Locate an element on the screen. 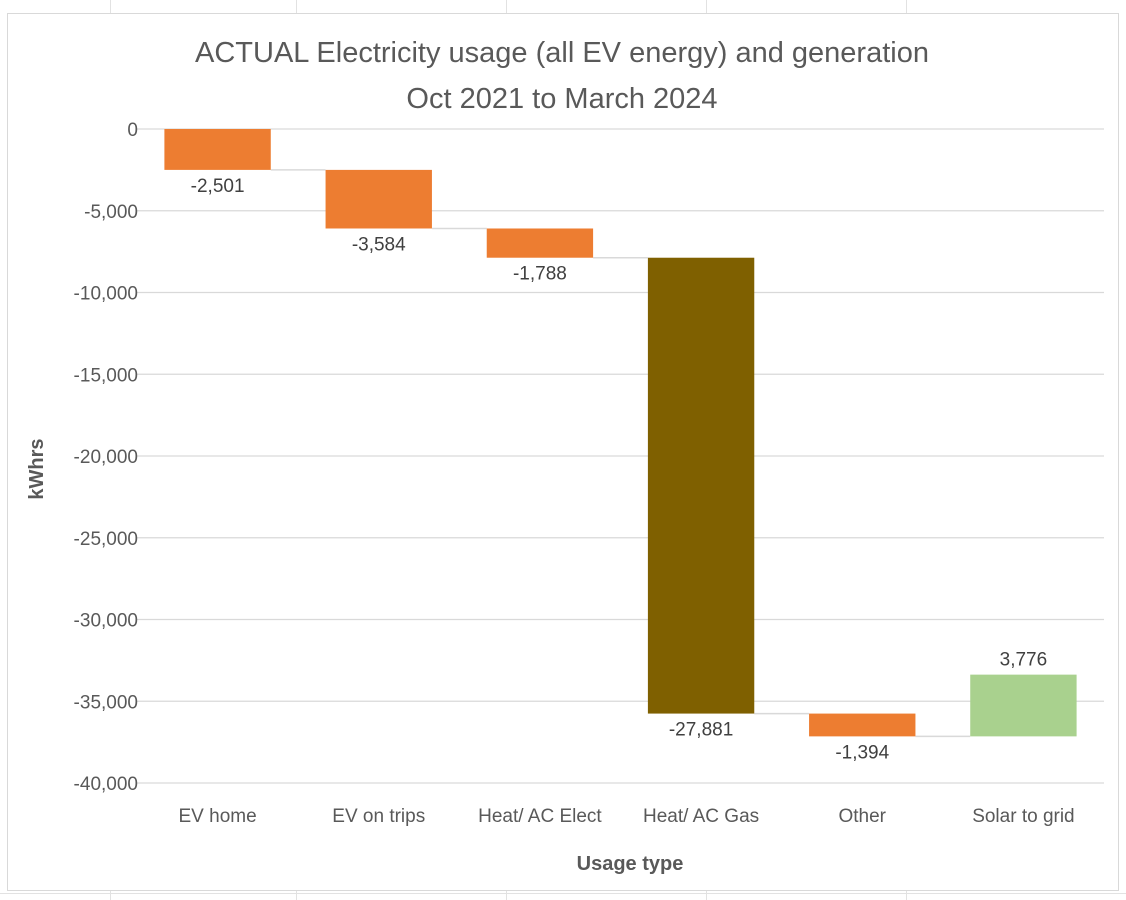 Image resolution: width=1126 pixels, height=900 pixels. y-tick-label: -25,000 is located at coordinates (106, 539).